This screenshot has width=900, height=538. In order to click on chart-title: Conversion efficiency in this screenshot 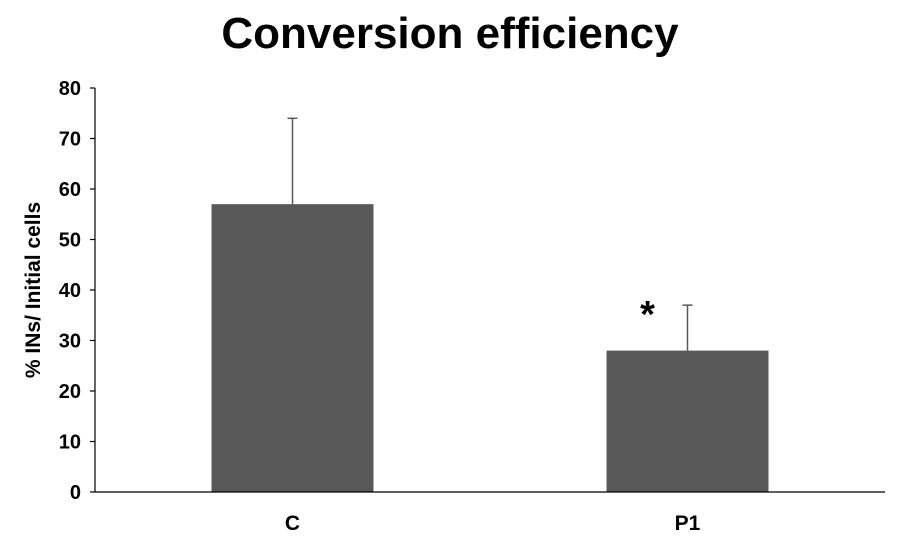, I will do `click(450, 33)`.